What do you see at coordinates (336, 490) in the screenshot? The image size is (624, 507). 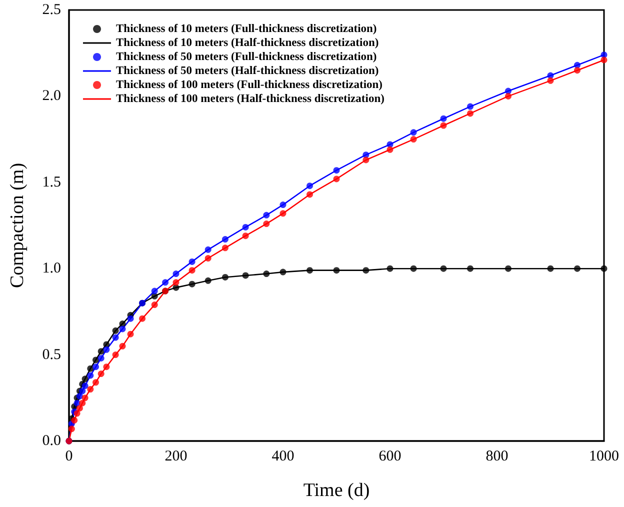 I see `x-axis-title: Time (d)` at bounding box center [336, 490].